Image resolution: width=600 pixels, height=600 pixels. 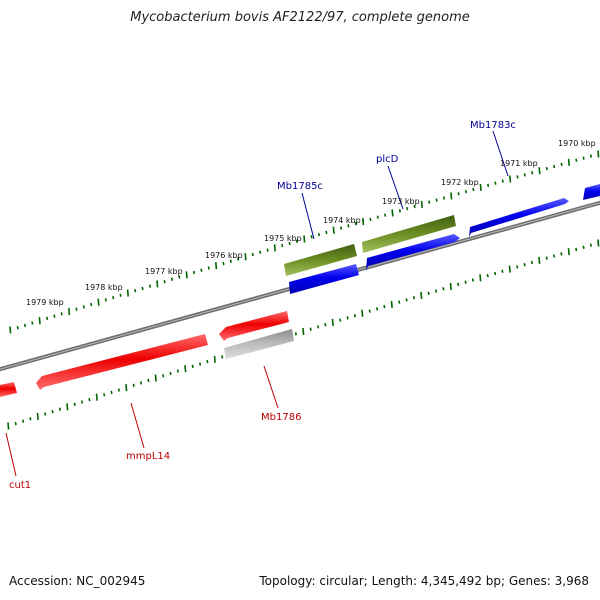 I want to click on reverse-strand-genes, so click(x=147, y=354).